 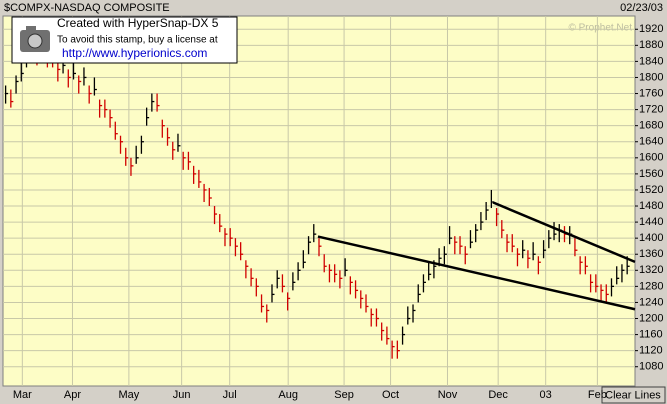 I want to click on clear-lines-button: Clear Lines, so click(x=633, y=395).